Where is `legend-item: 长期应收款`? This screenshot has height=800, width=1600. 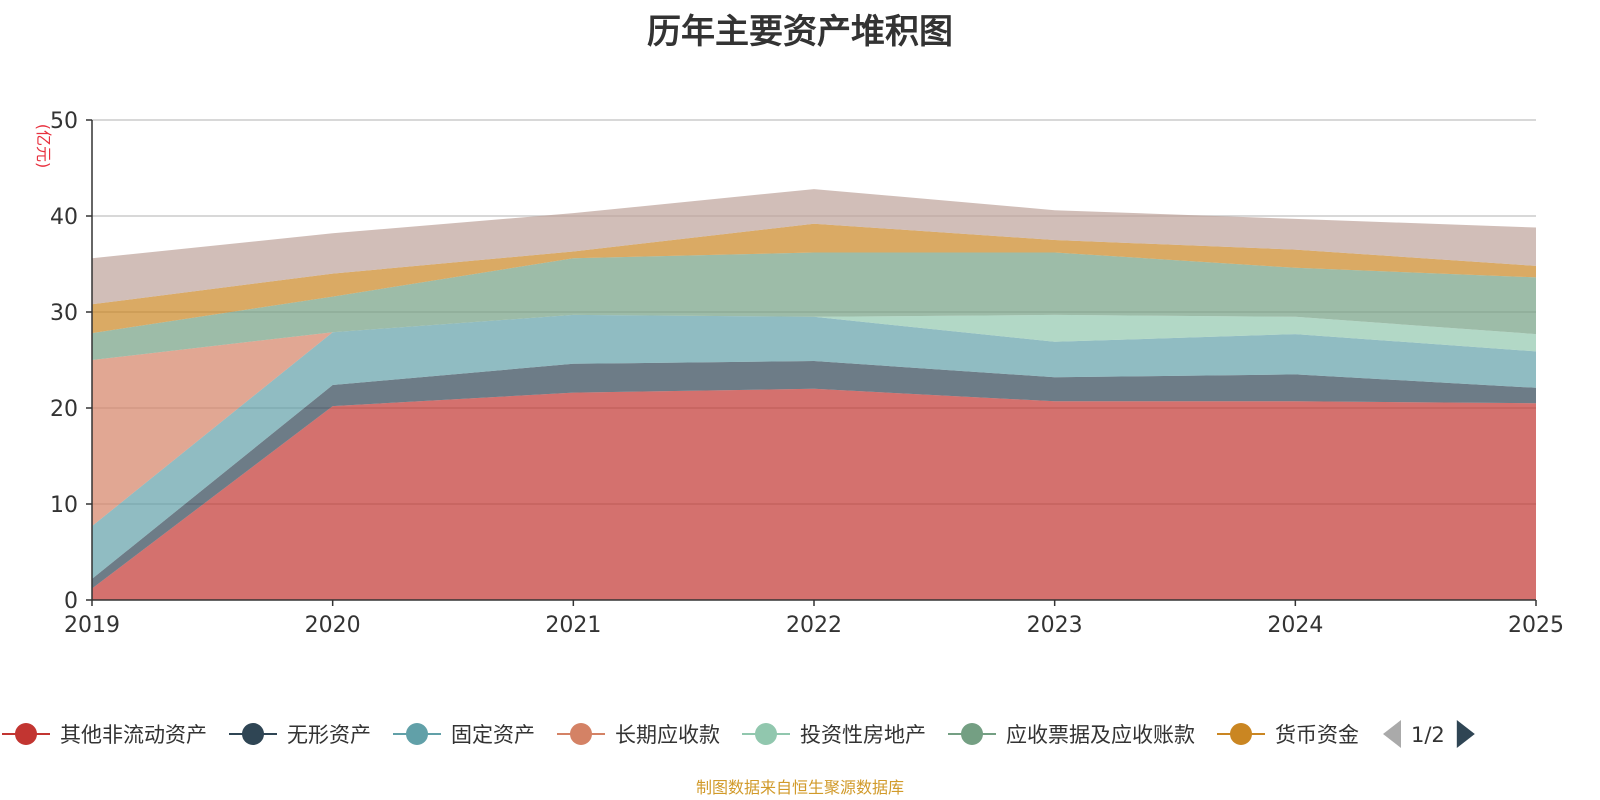
legend-item: 长期应收款 is located at coordinates (638, 735).